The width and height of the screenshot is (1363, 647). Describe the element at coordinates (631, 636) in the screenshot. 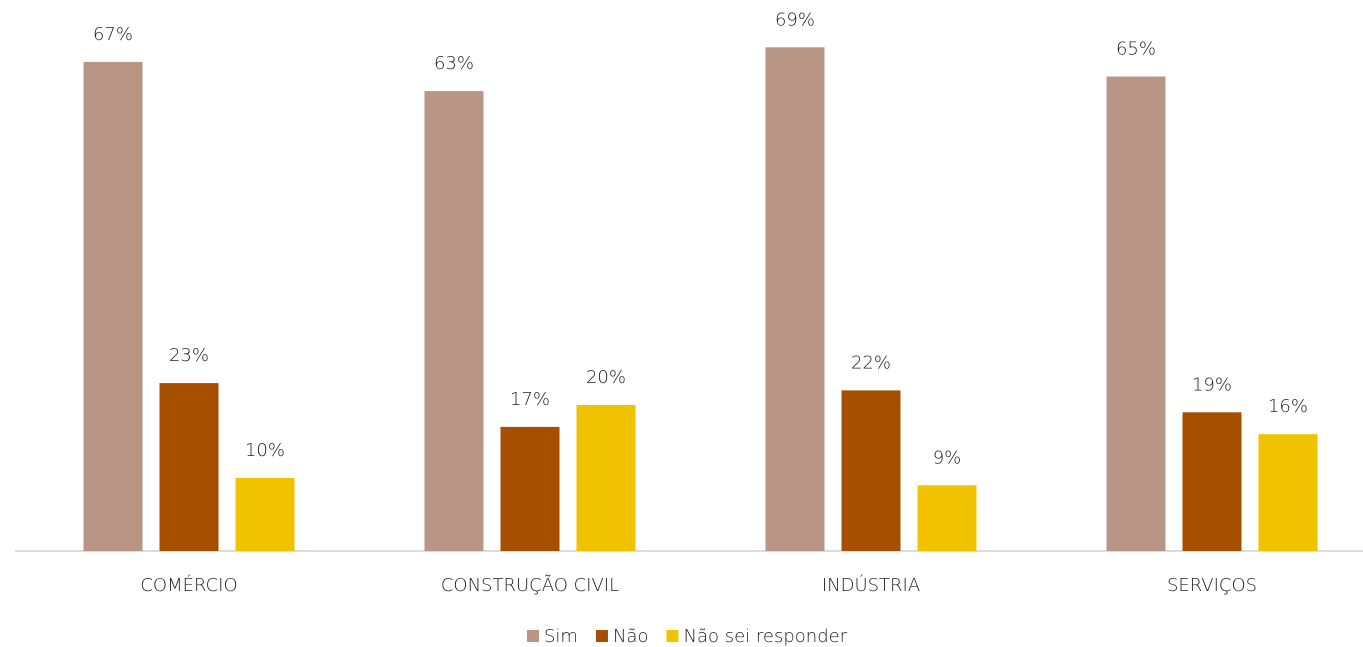

I see `legend-label: Não` at that location.